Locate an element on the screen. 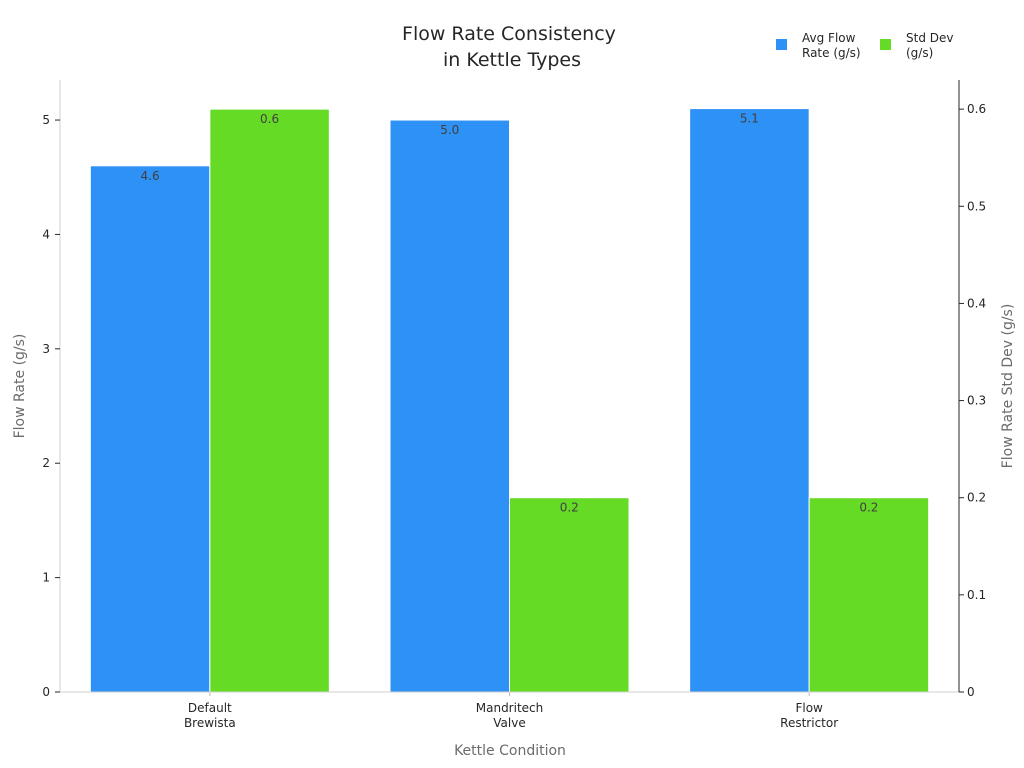 This screenshot has height=768, width=1024. data-label-avg-flow-mandritech-valve: 5.0 is located at coordinates (449, 130).